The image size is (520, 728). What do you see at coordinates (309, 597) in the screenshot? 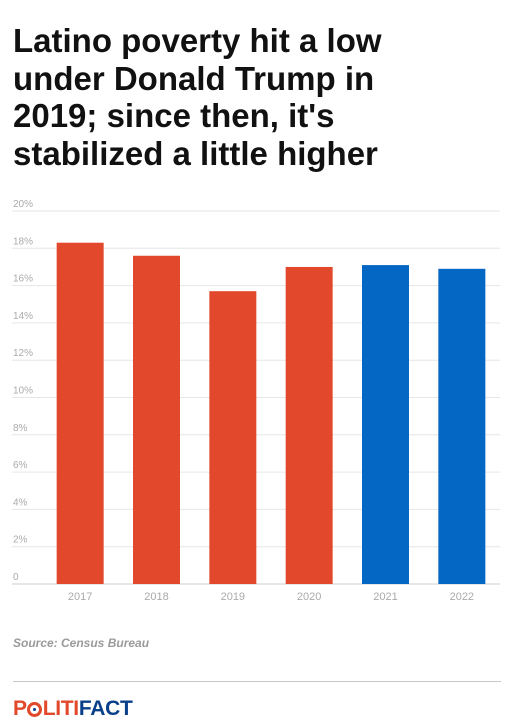
I see `x-tick-label: 2020` at bounding box center [309, 597].